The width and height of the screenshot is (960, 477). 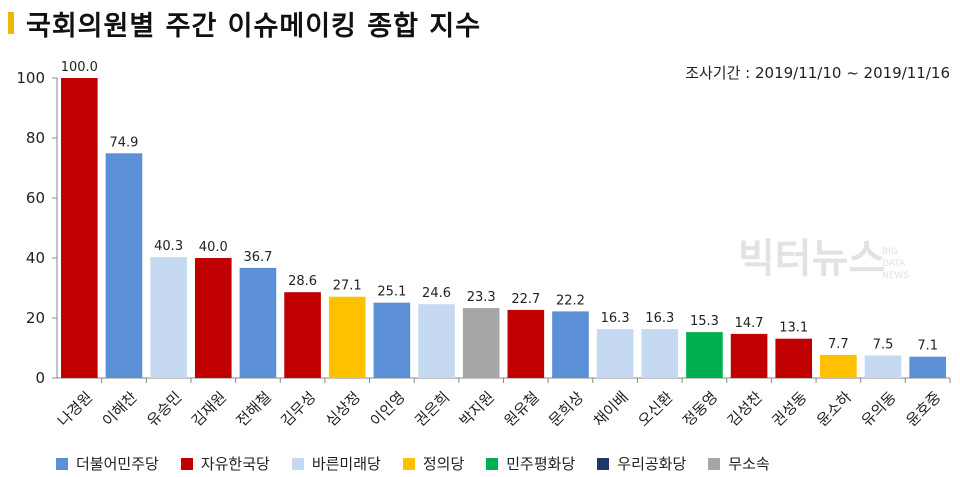 I want to click on x-tick-label: 권성동, so click(x=789, y=409).